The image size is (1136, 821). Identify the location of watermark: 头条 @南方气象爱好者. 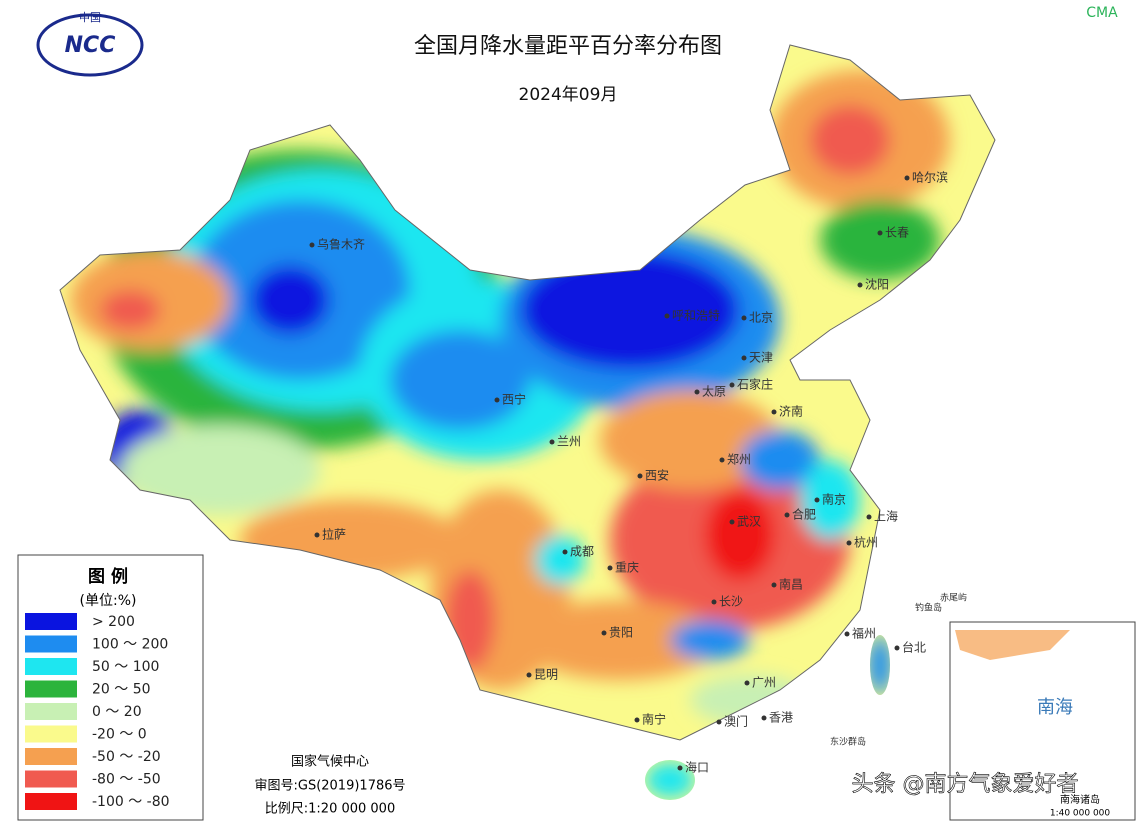
(965, 784).